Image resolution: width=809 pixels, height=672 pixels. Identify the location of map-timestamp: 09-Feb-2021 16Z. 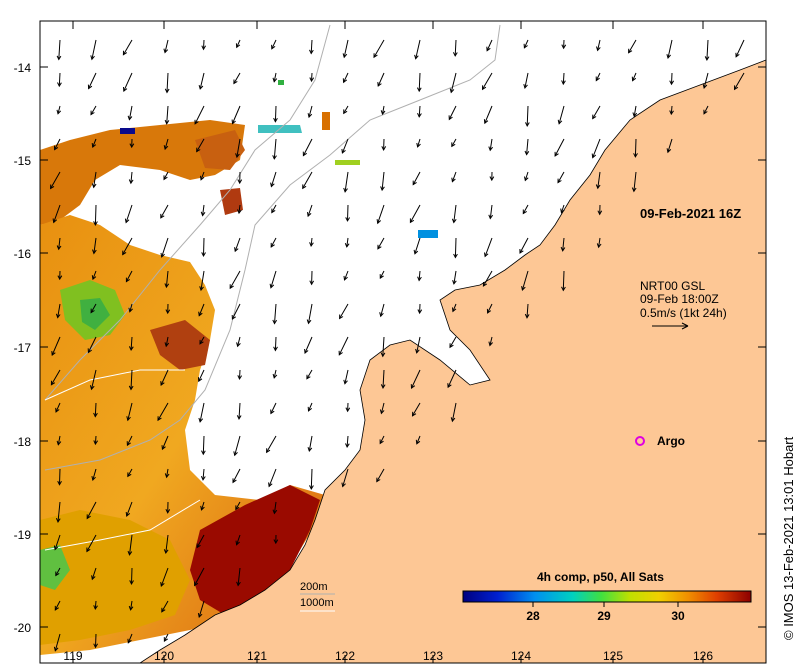
(690, 213).